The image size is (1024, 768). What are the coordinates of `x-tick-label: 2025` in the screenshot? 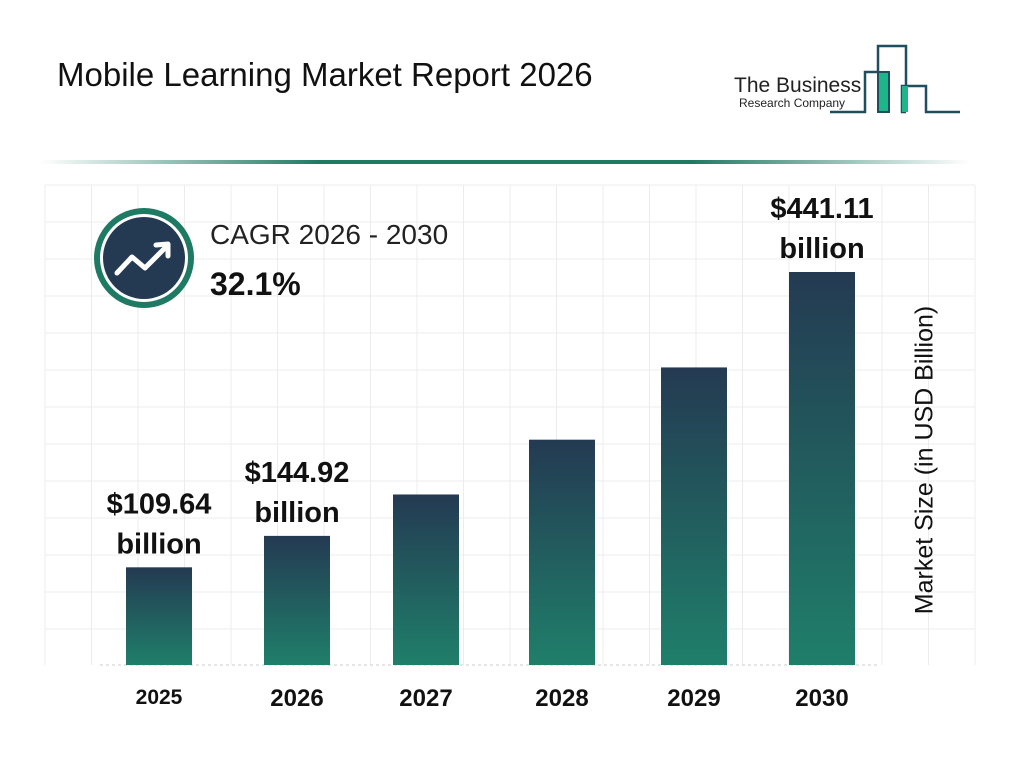 It's located at (159, 697).